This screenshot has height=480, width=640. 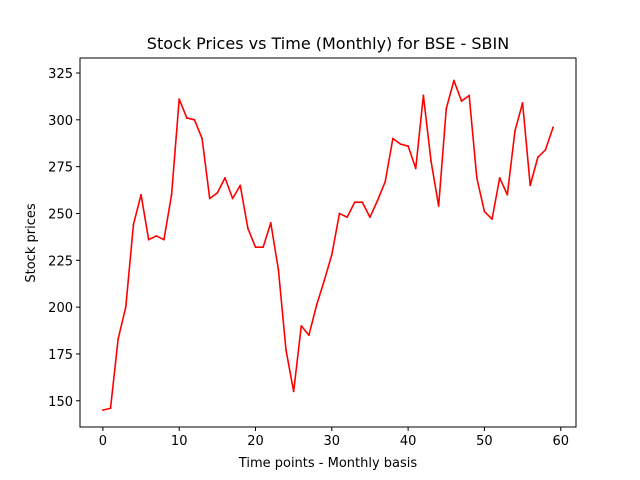 What do you see at coordinates (560, 441) in the screenshot?
I see `x-tick-label: 60` at bounding box center [560, 441].